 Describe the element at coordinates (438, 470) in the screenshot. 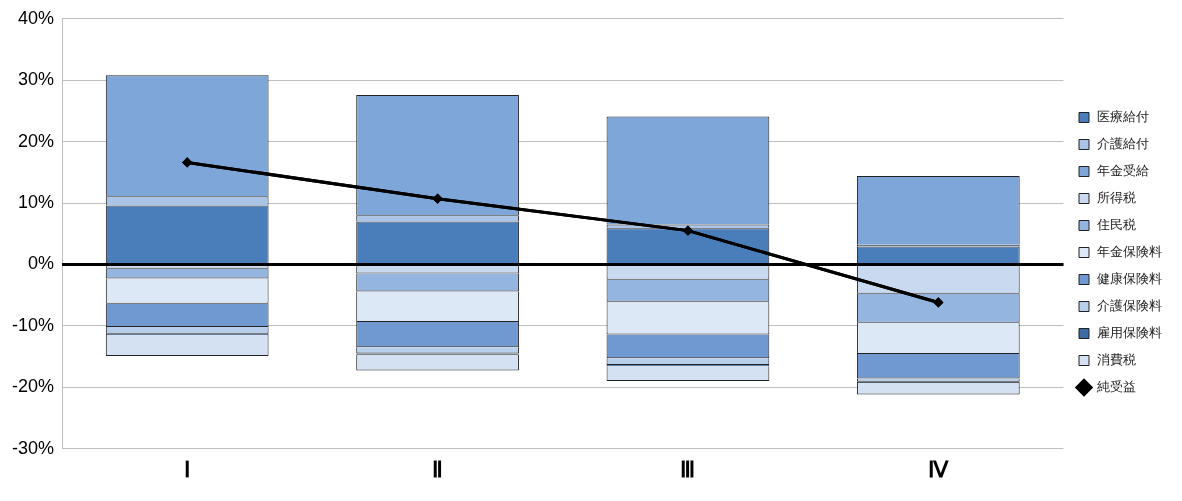

I see `x-tick-label: Ⅱ` at that location.